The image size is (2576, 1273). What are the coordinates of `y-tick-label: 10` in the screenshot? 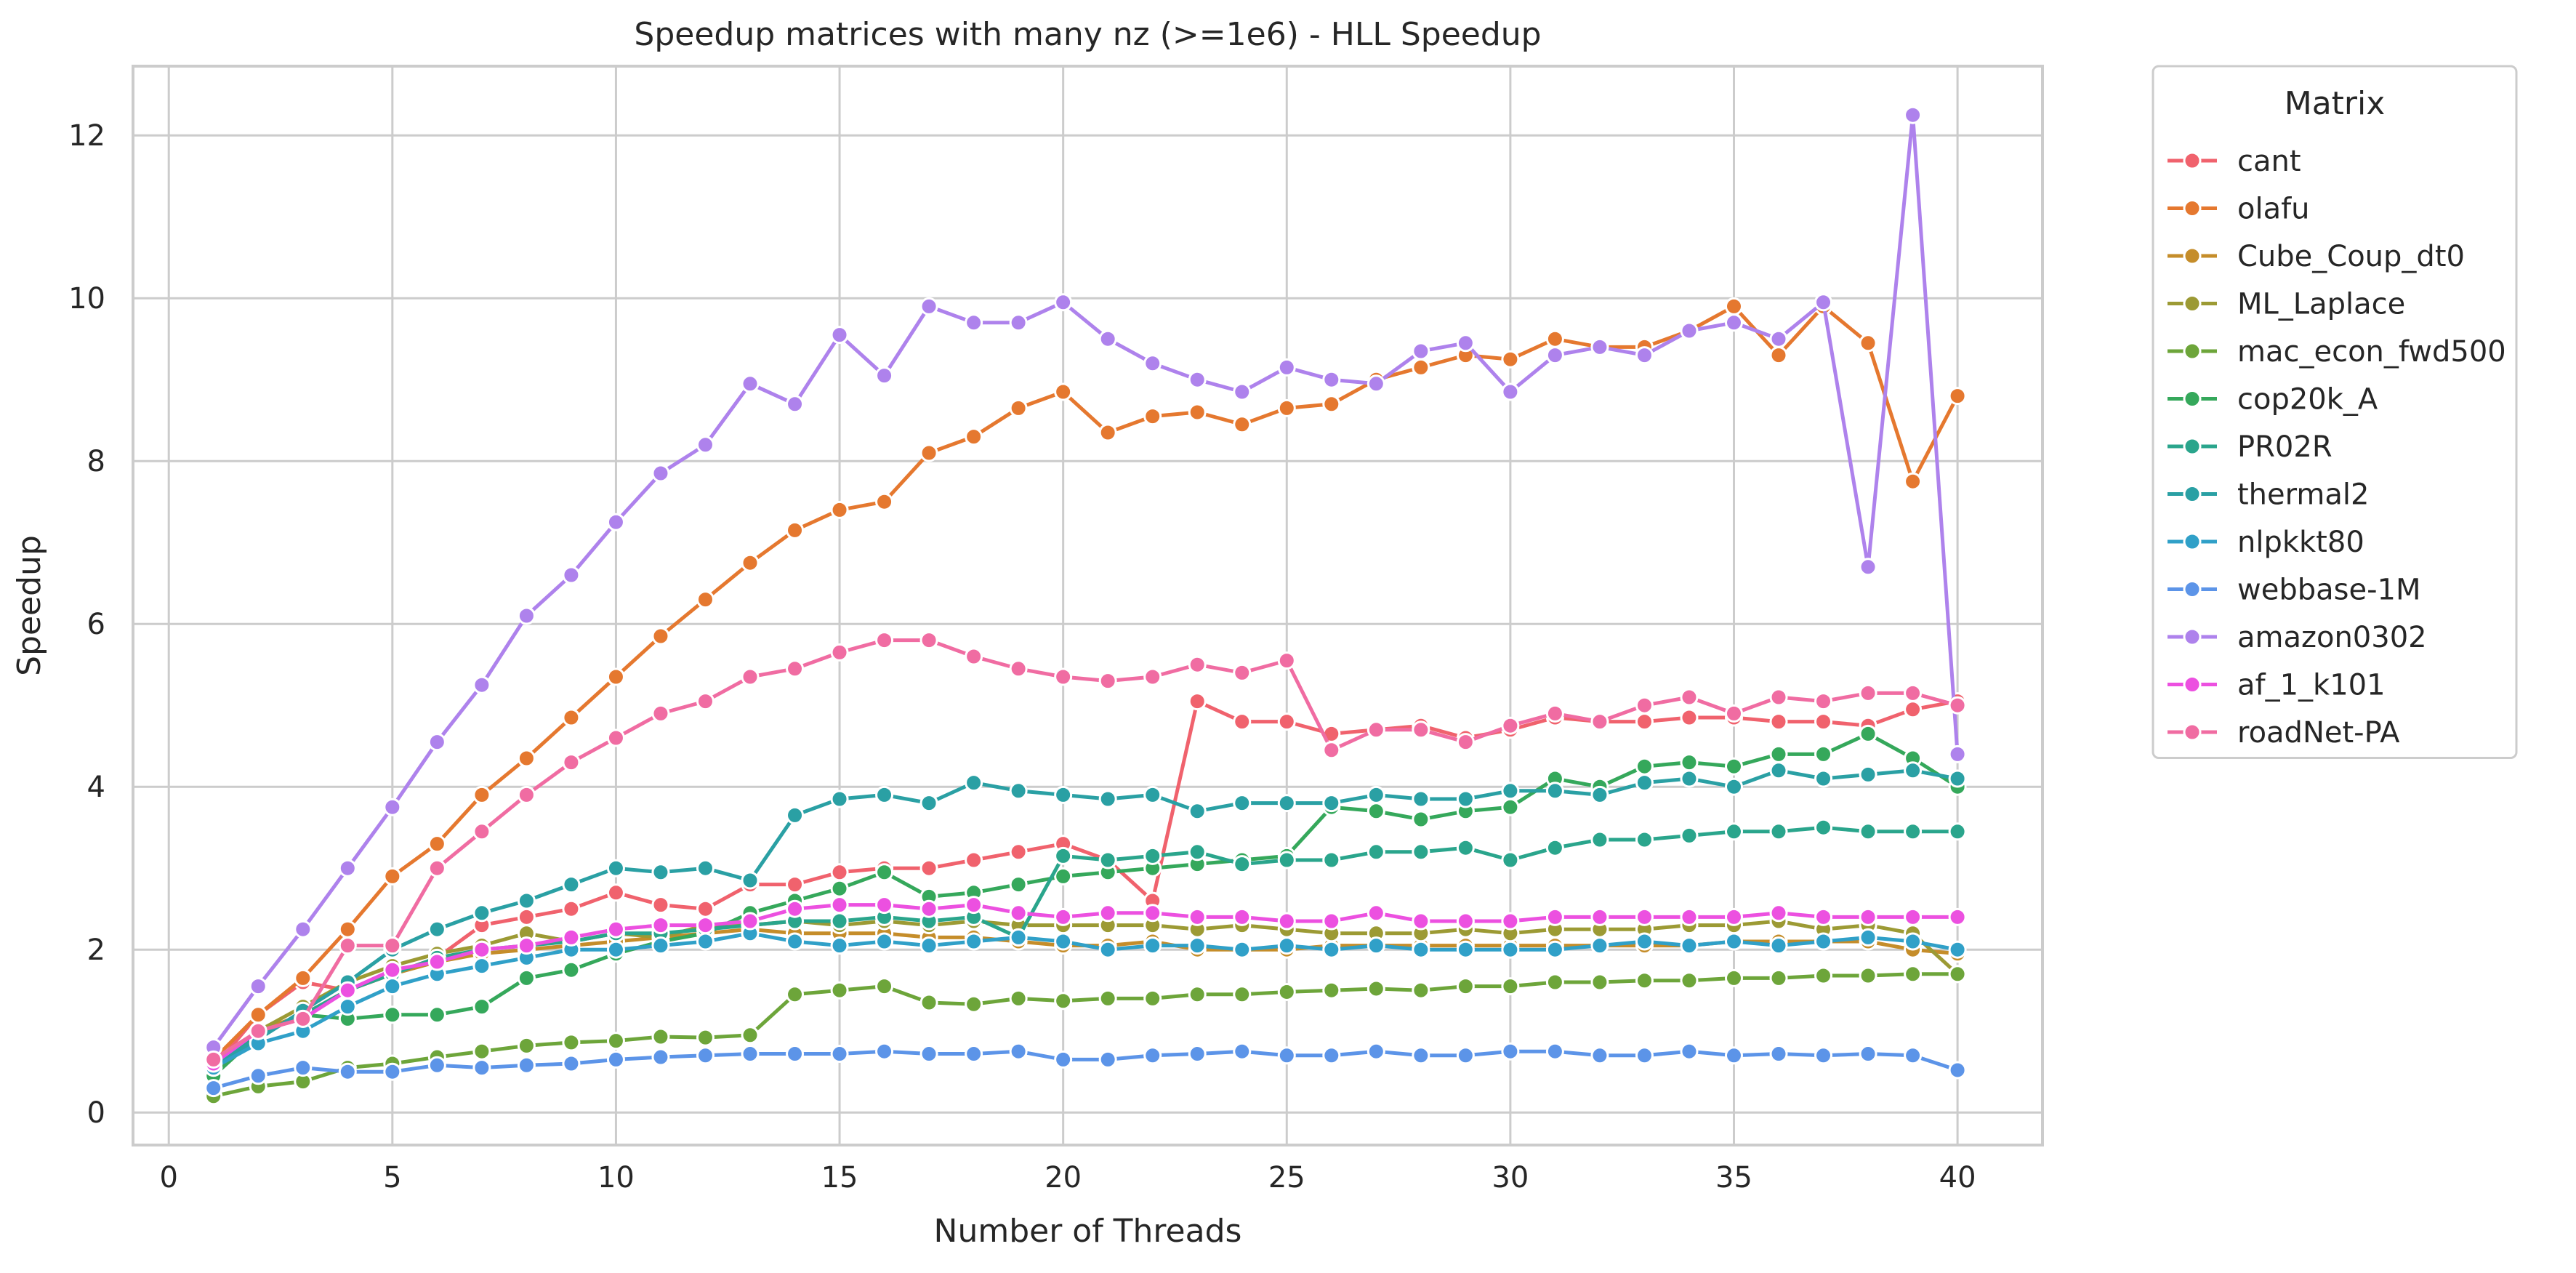 It's located at (86, 299).